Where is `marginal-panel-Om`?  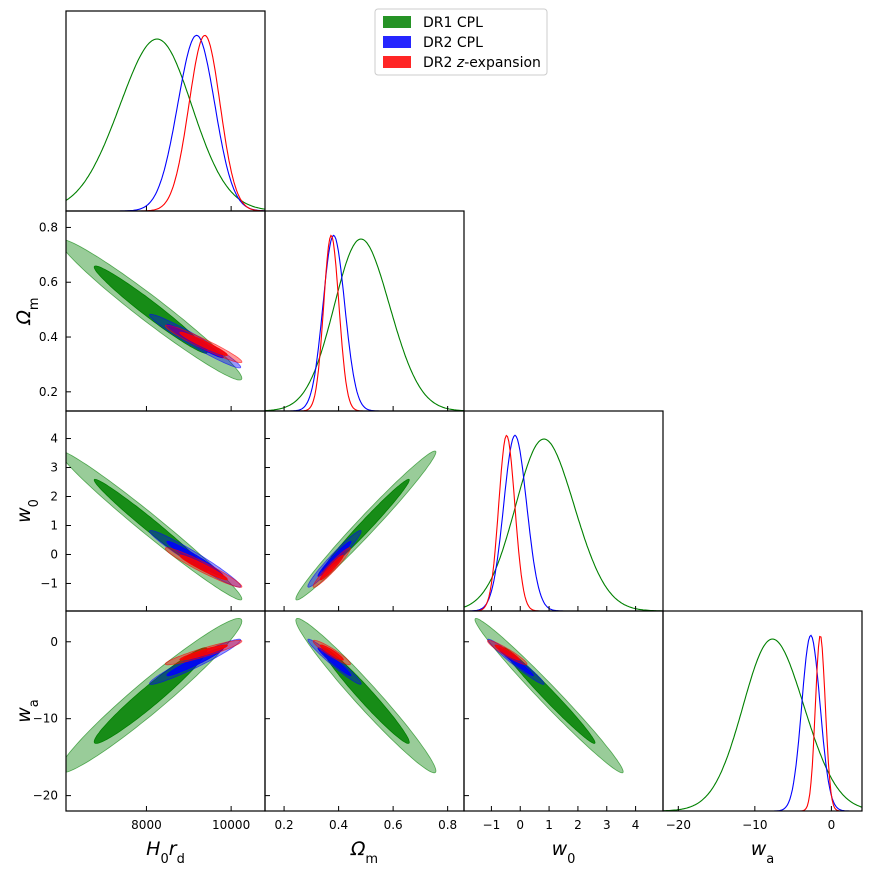 marginal-panel-Om is located at coordinates (364, 322).